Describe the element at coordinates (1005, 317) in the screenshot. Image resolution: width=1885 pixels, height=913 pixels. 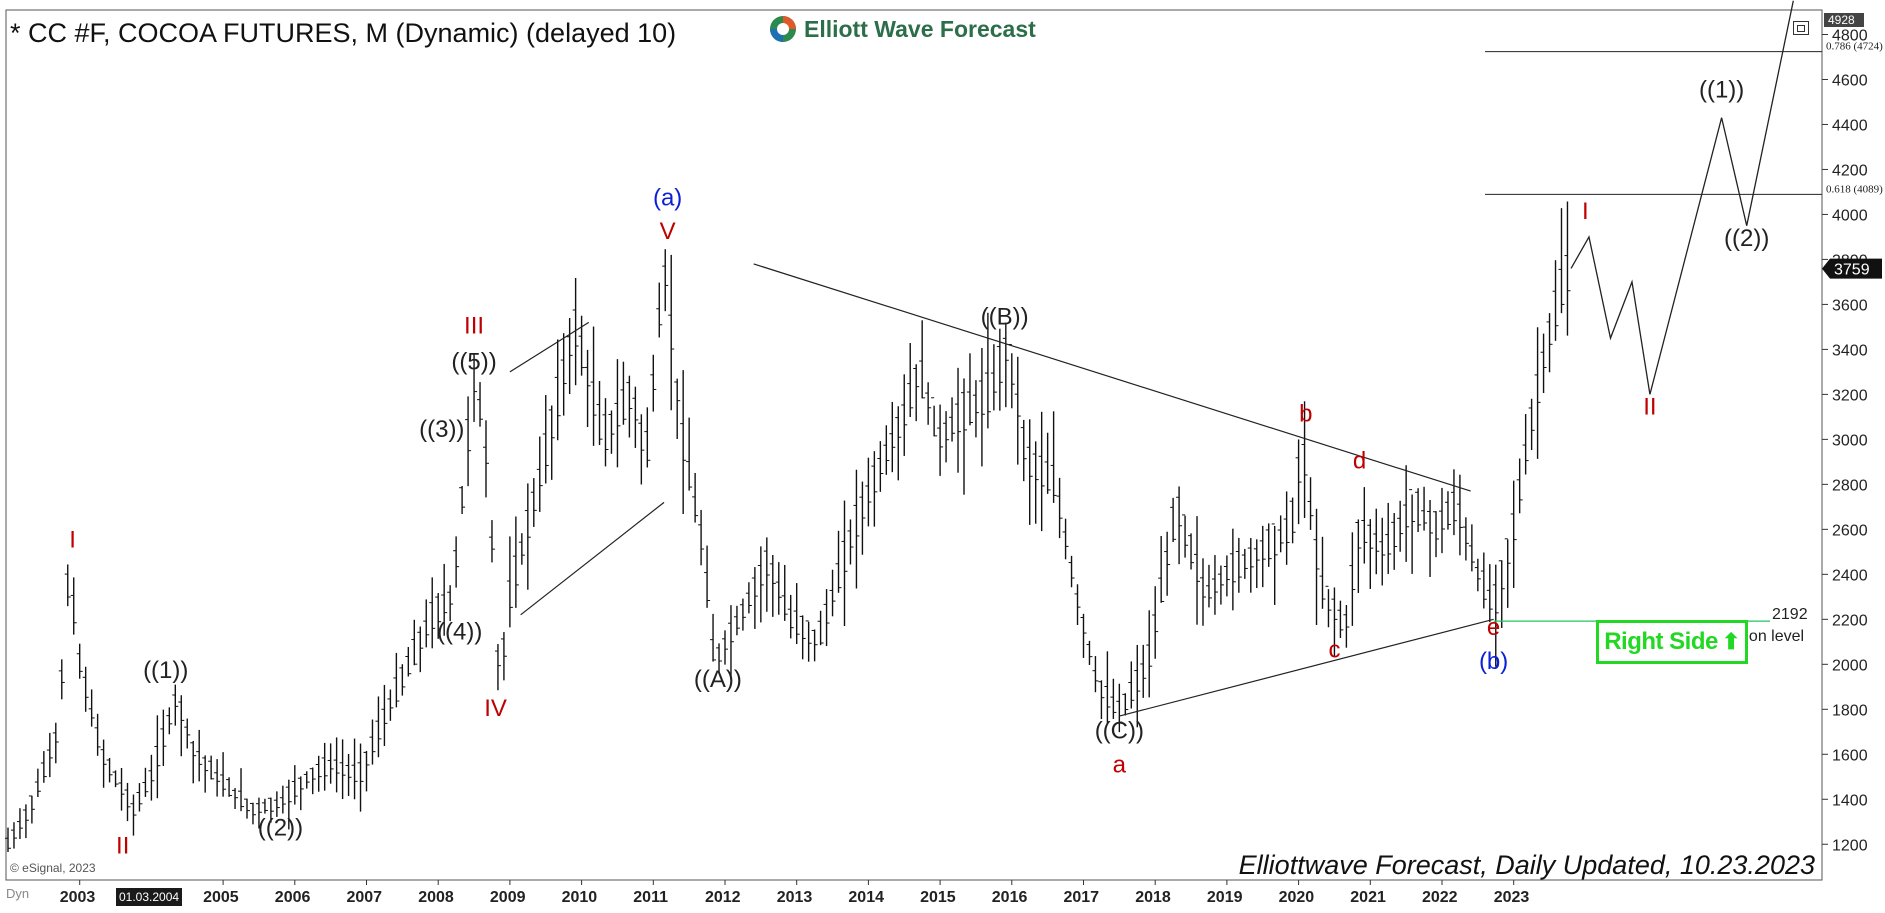
I see `wave-label: ((B))` at that location.